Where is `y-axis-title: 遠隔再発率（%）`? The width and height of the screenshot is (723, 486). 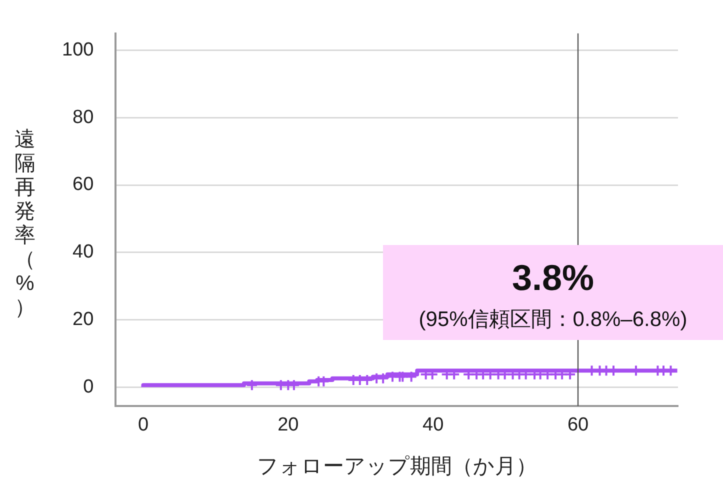 y-axis-title: 遠隔再発率（%） is located at coordinates (25, 224).